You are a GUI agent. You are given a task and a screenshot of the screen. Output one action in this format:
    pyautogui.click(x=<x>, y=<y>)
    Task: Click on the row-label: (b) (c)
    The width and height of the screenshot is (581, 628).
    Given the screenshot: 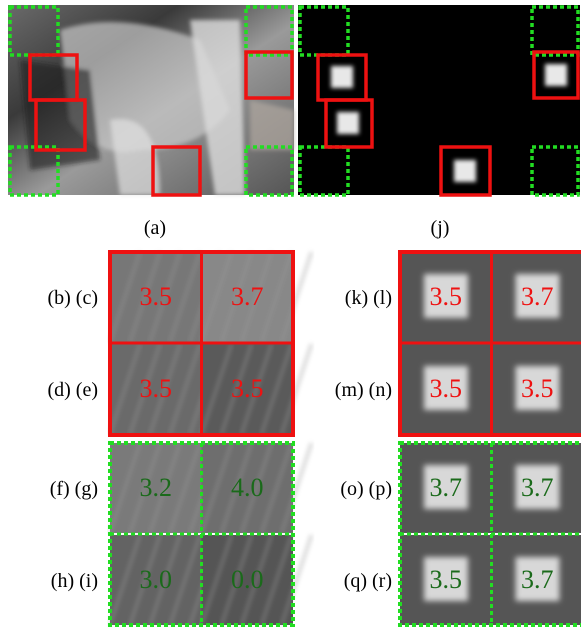 What is the action you would take?
    pyautogui.click(x=72, y=298)
    